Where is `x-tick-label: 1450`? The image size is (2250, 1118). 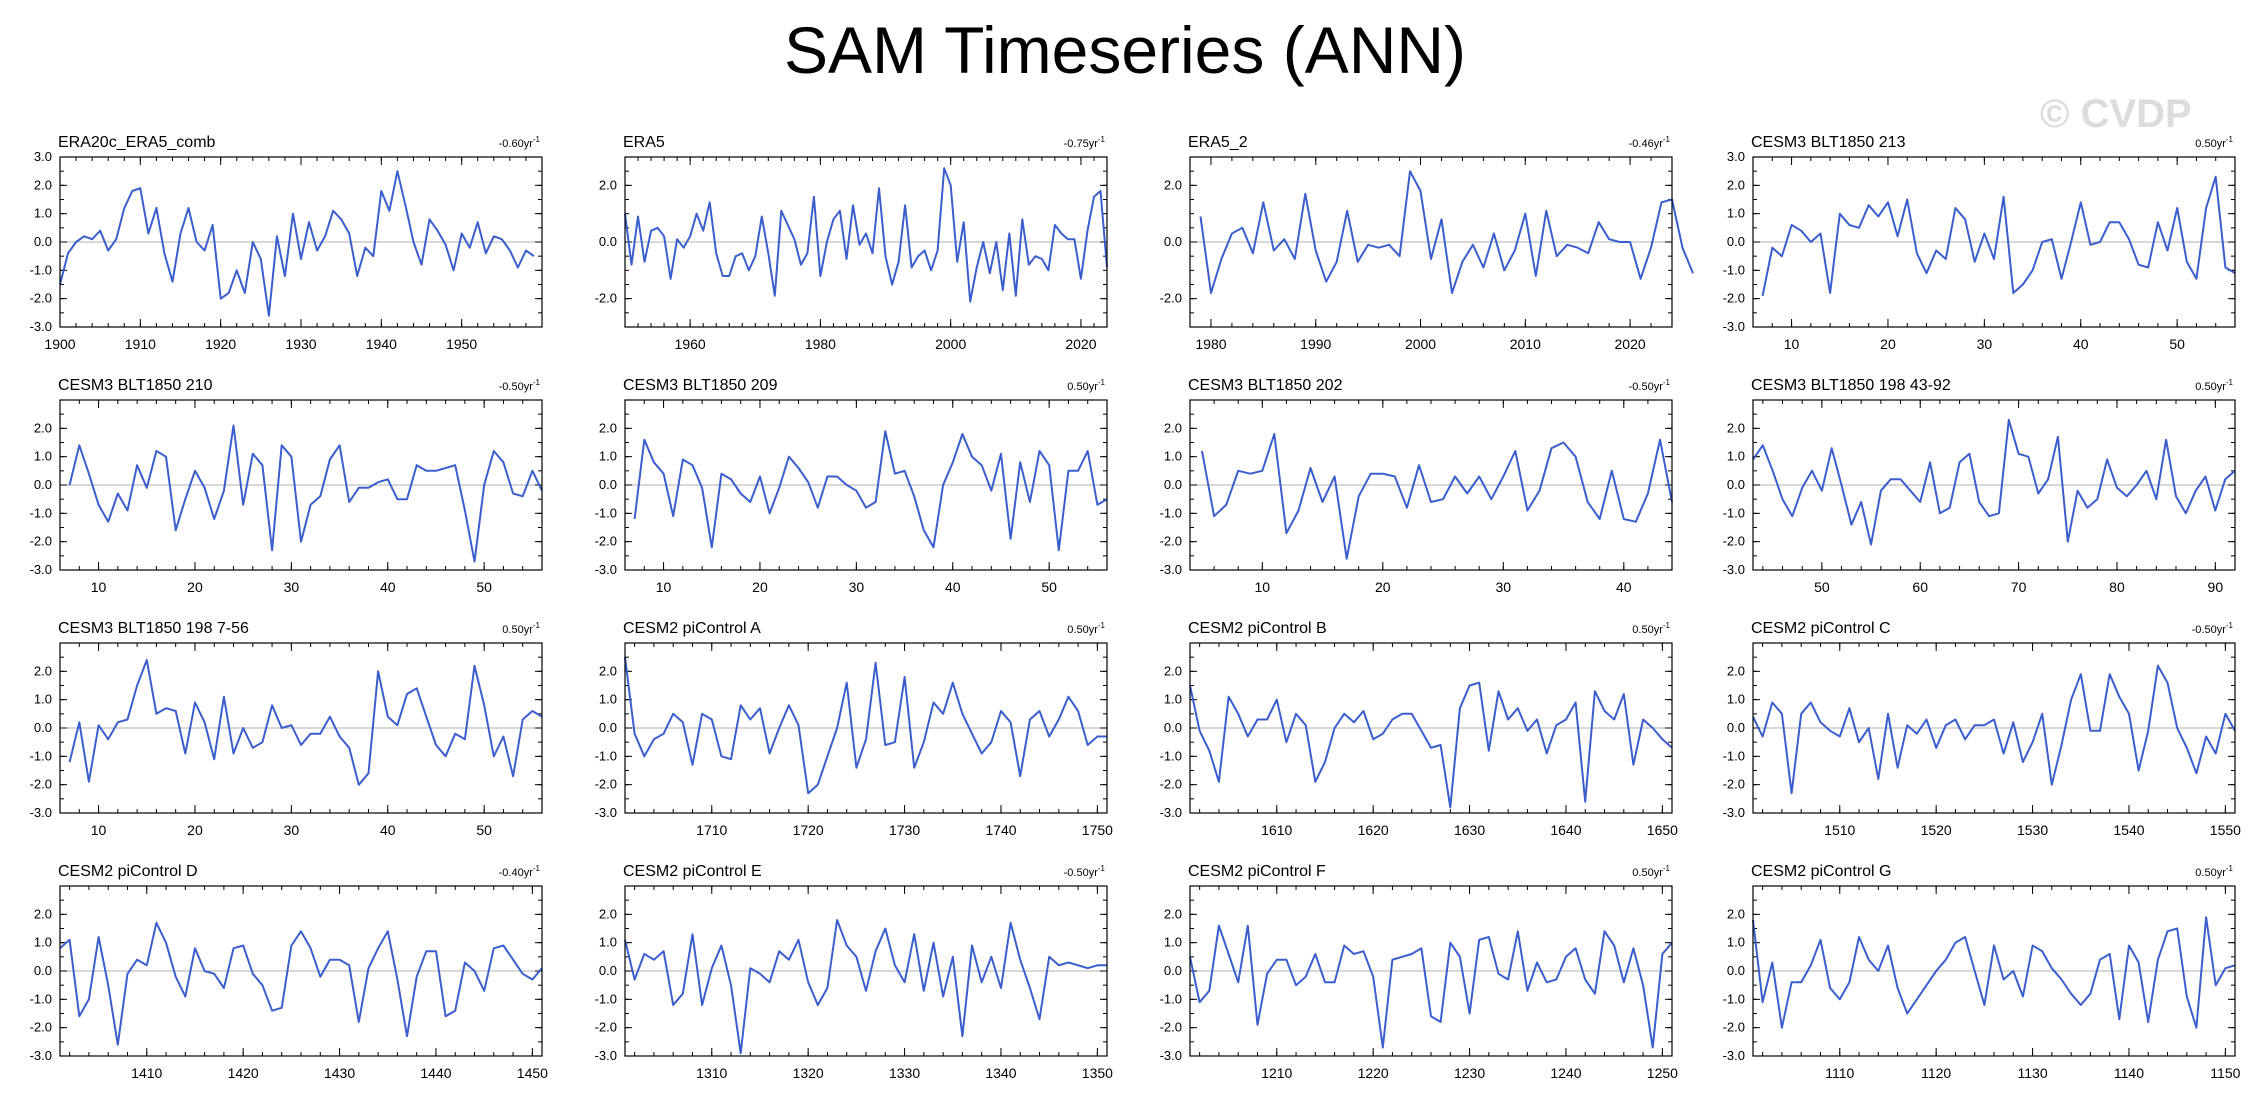
x-tick-label: 1450 is located at coordinates (532, 1073).